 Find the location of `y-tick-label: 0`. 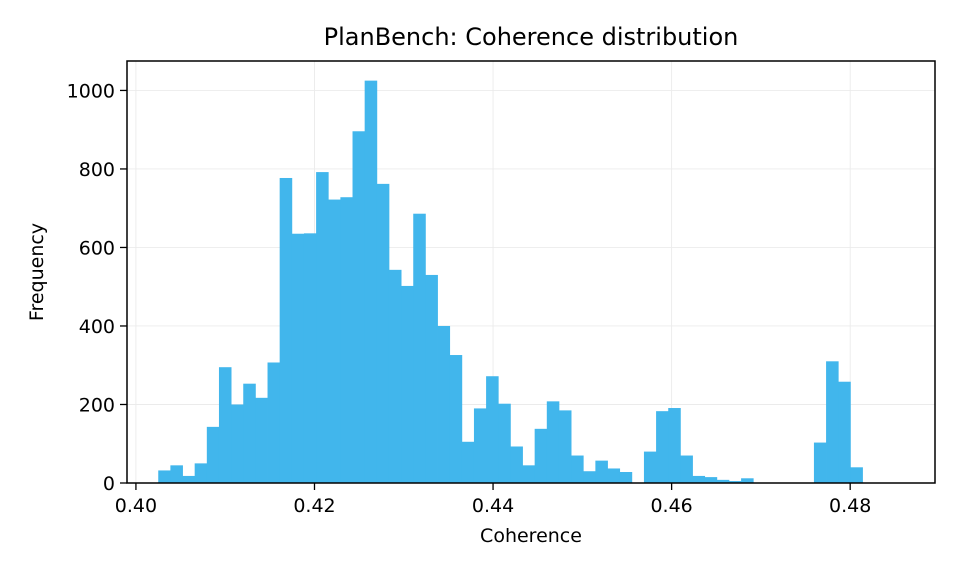

y-tick-label: 0 is located at coordinates (109, 484).